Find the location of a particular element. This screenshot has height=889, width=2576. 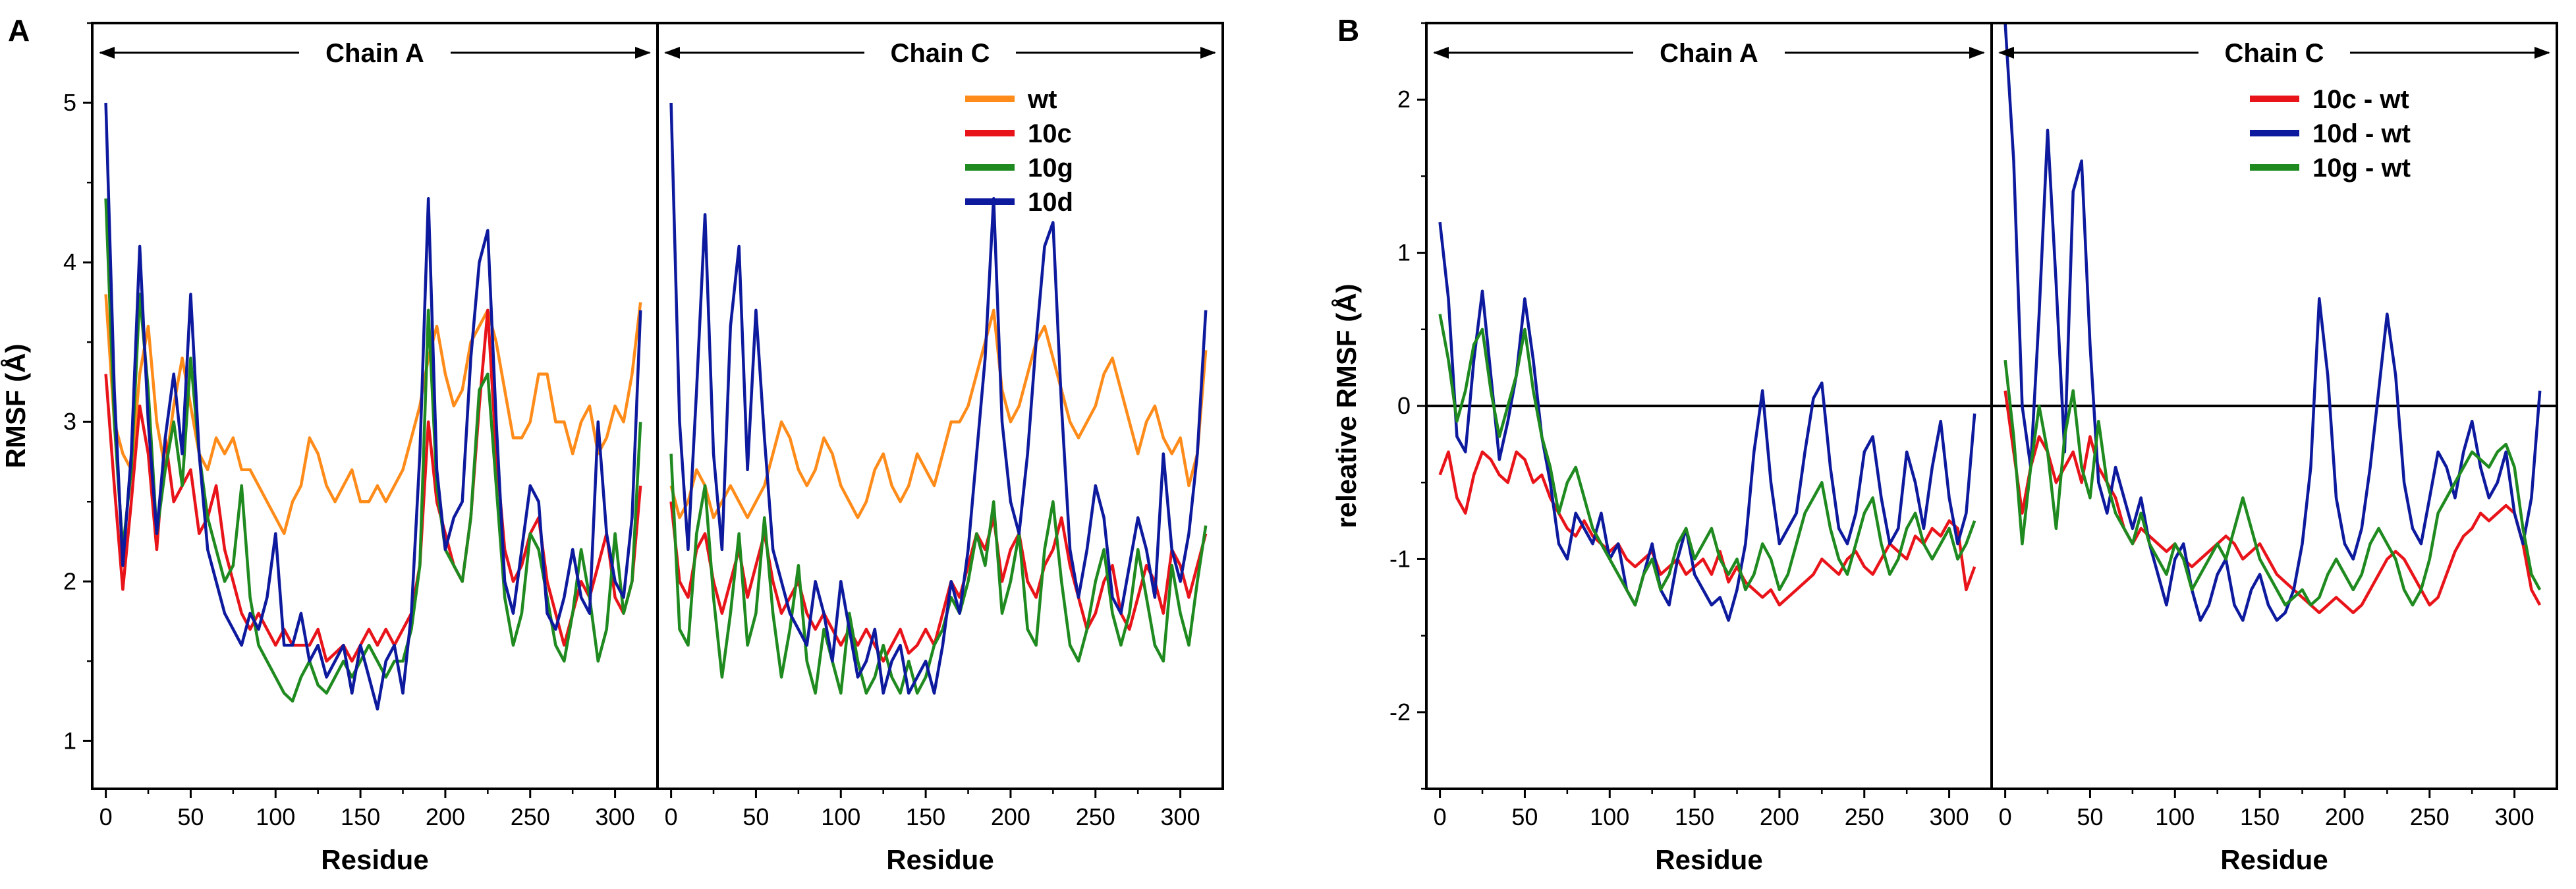

series-line-10c is located at coordinates (373, 485).